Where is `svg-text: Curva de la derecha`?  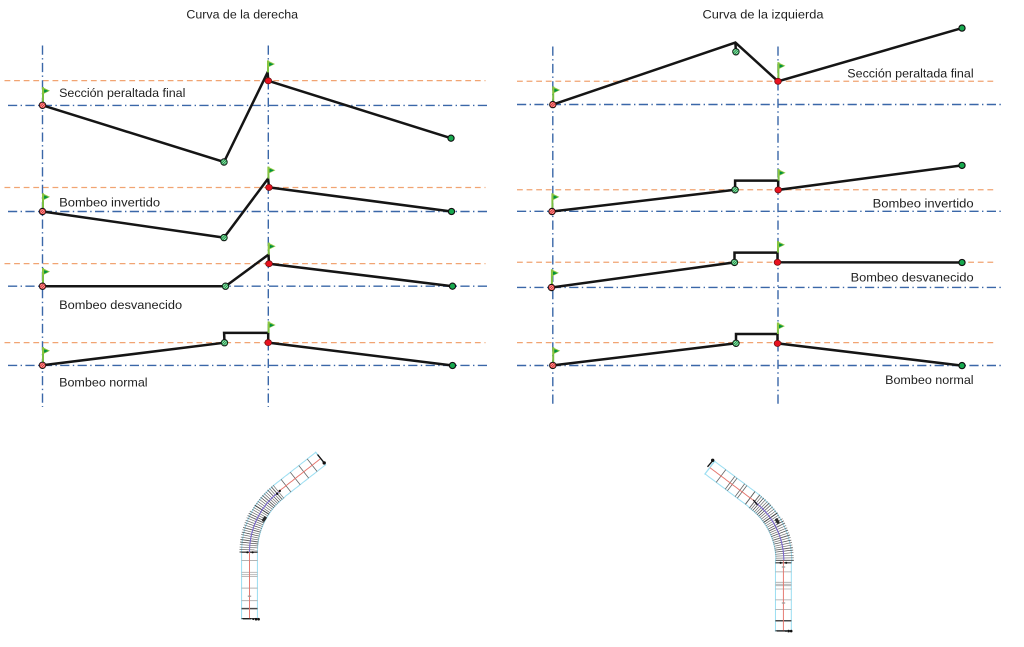
svg-text: Curva de la derecha is located at coordinates (242, 14).